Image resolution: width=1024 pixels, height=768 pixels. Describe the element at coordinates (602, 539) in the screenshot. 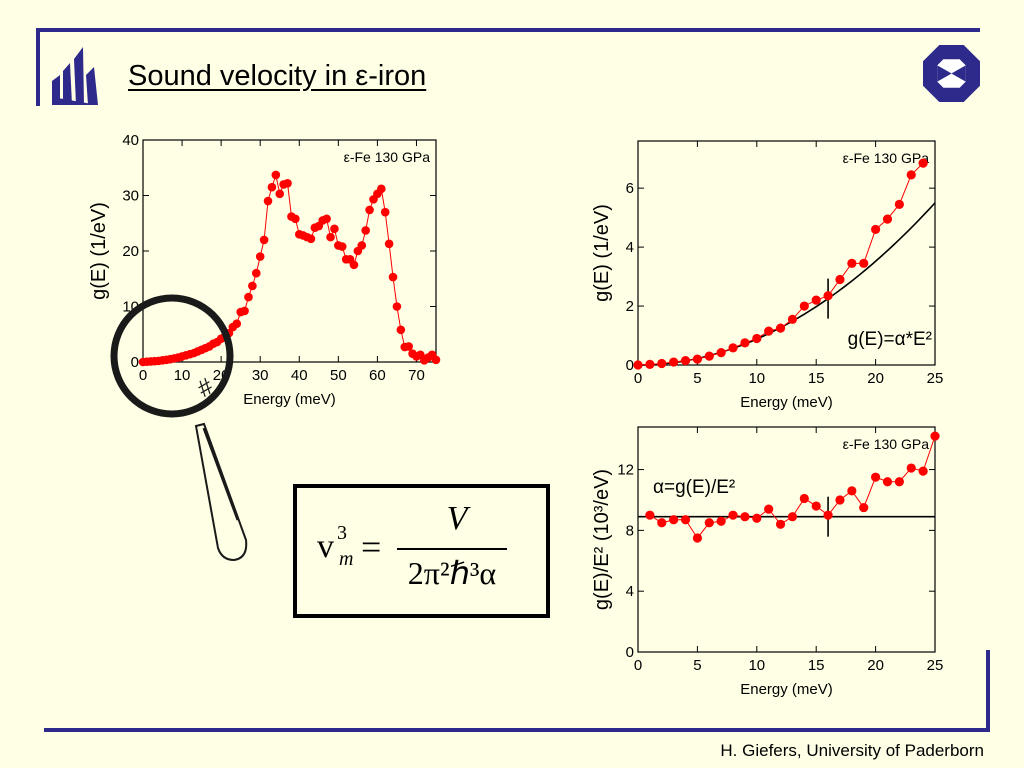

I see `y-axis-label: g(E)/E² (10³/eV)` at that location.